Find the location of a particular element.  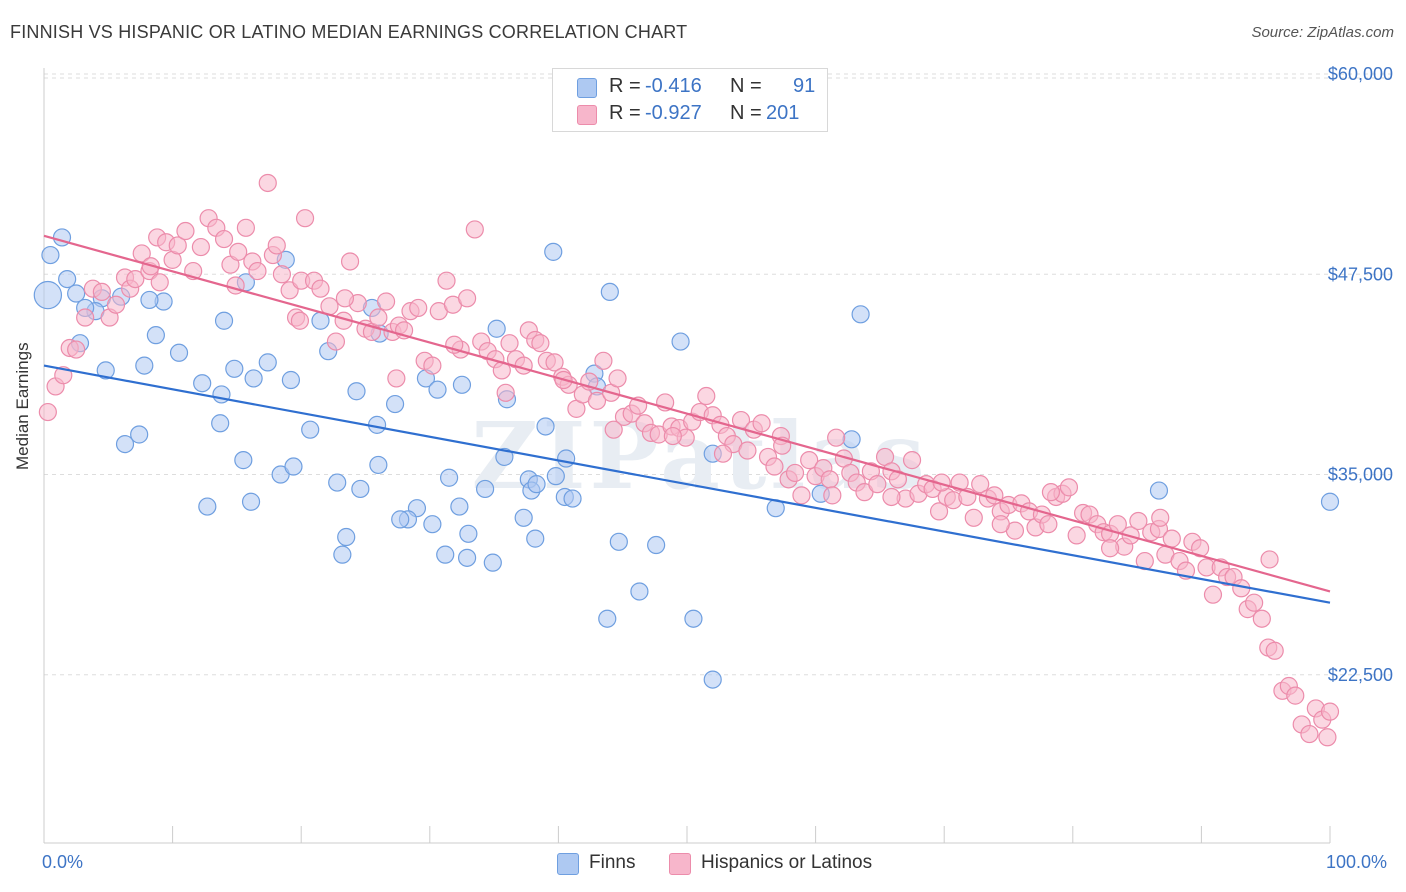

source-label: Source: ZipAtlas.com is located at coordinates (1322, 32).